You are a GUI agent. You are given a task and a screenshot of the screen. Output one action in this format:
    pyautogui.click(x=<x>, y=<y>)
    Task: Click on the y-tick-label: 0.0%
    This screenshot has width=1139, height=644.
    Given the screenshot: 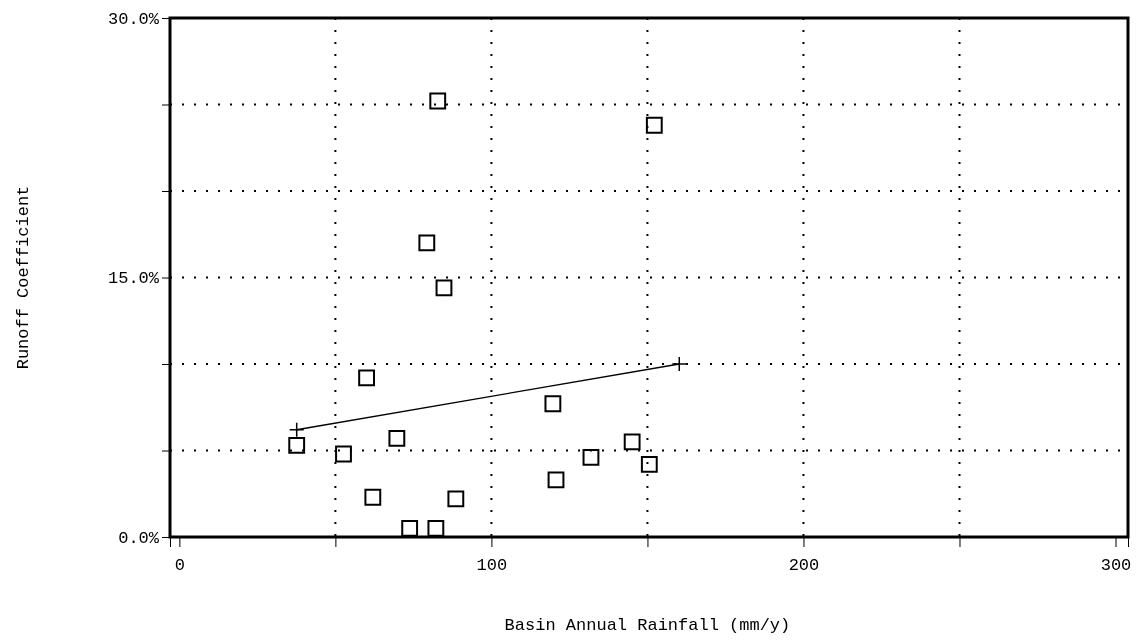 What is the action you would take?
    pyautogui.click(x=139, y=538)
    